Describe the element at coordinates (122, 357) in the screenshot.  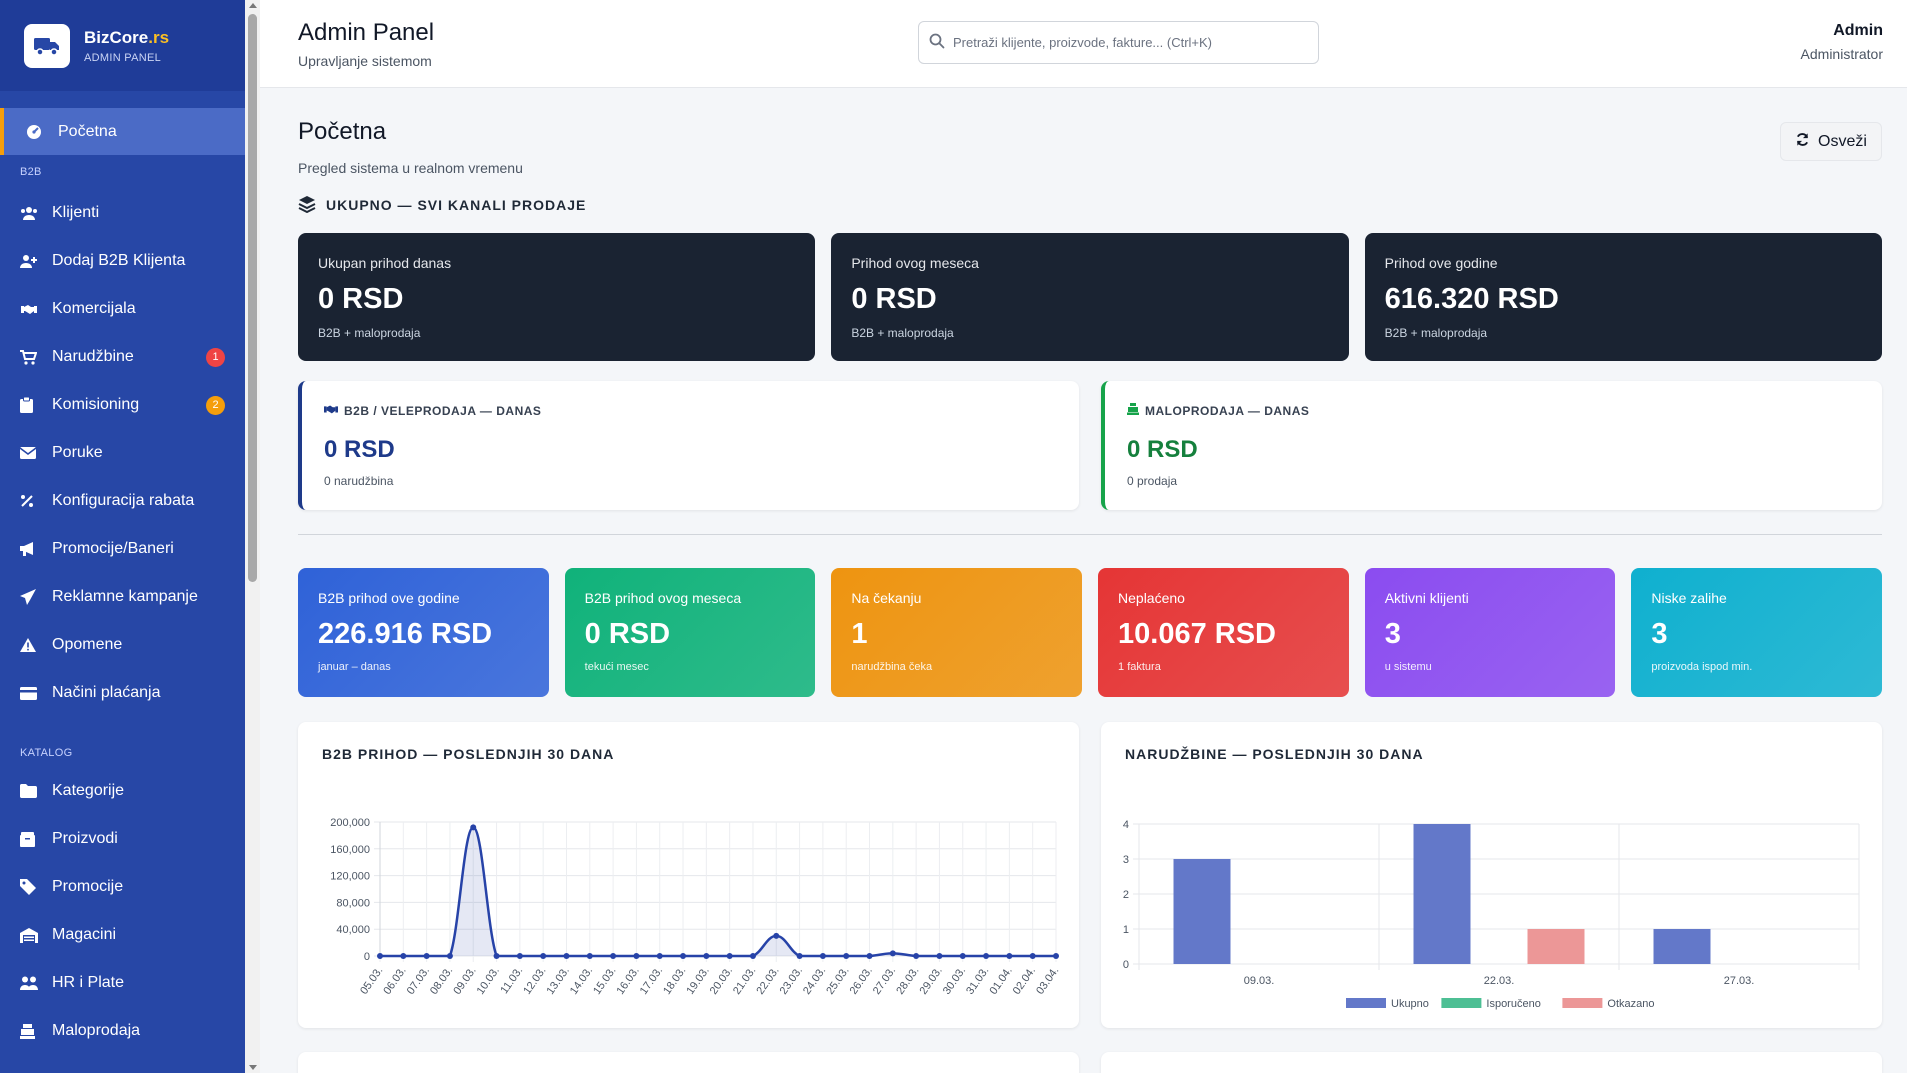
I see `sidebar-item-narudzbine: Narudžbine 1` at that location.